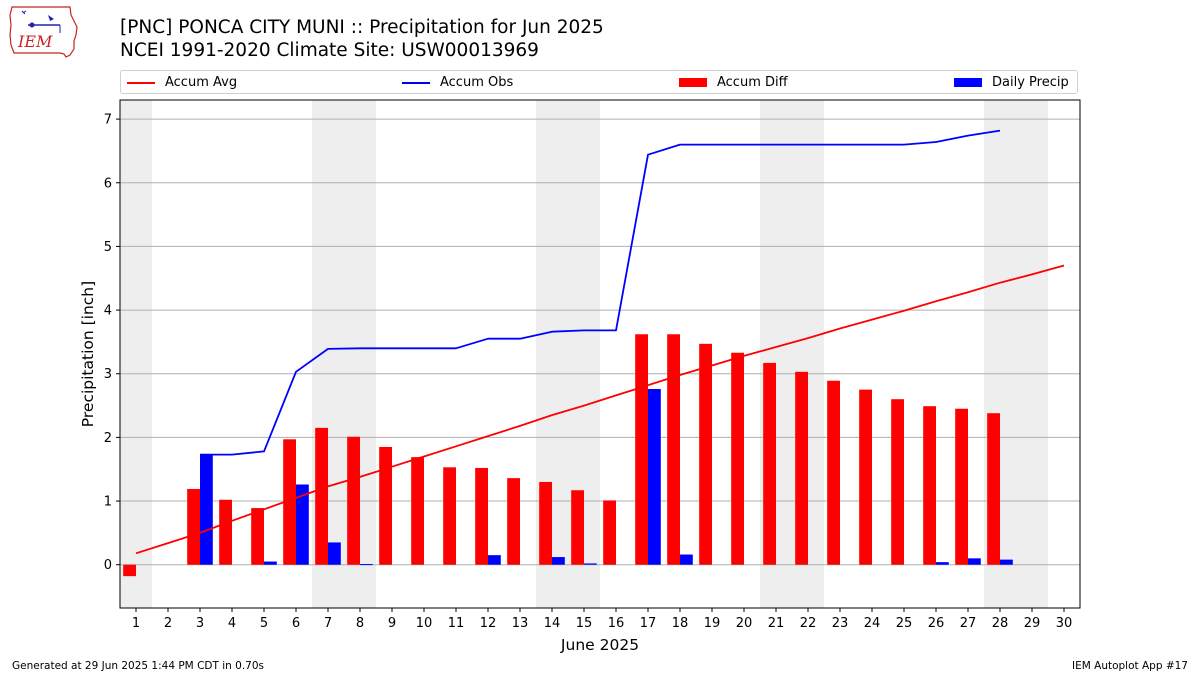 The height and width of the screenshot is (675, 1200). I want to click on x-tick-label-15: 15, so click(584, 623).